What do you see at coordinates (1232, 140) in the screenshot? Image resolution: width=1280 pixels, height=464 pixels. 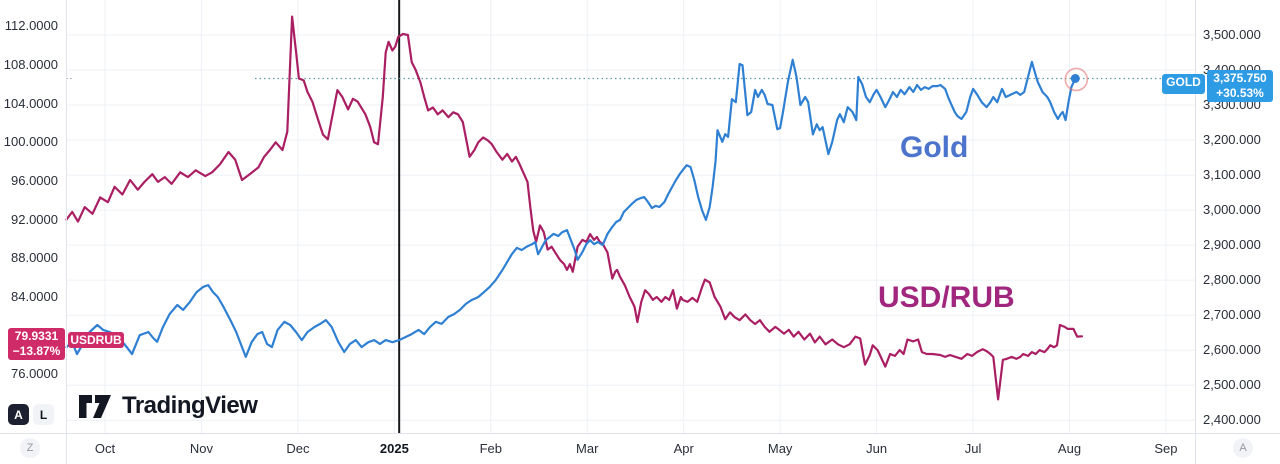 I see `right-axis-tick: 3,200.000` at bounding box center [1232, 140].